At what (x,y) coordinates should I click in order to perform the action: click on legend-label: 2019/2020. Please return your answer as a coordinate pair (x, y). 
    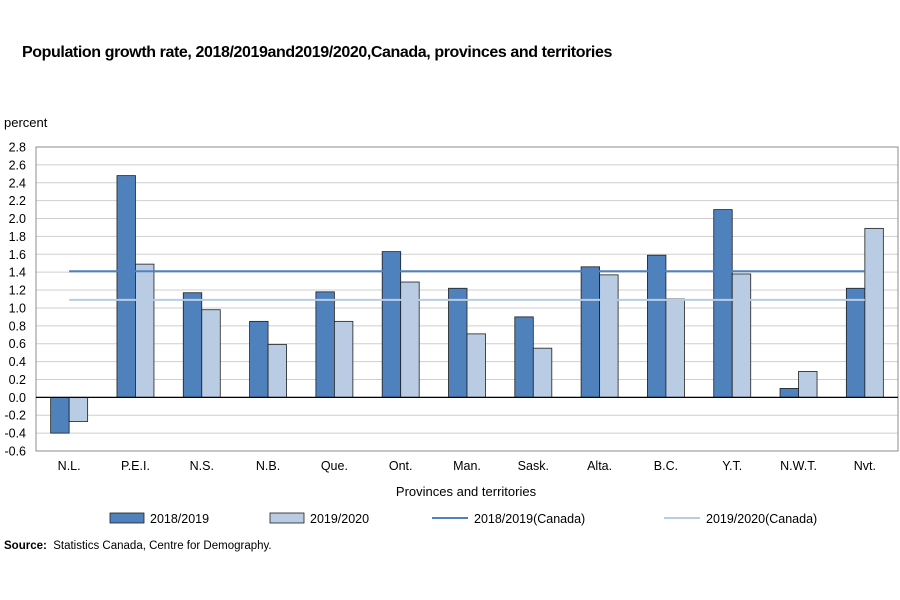
    Looking at the image, I should click on (339, 519).